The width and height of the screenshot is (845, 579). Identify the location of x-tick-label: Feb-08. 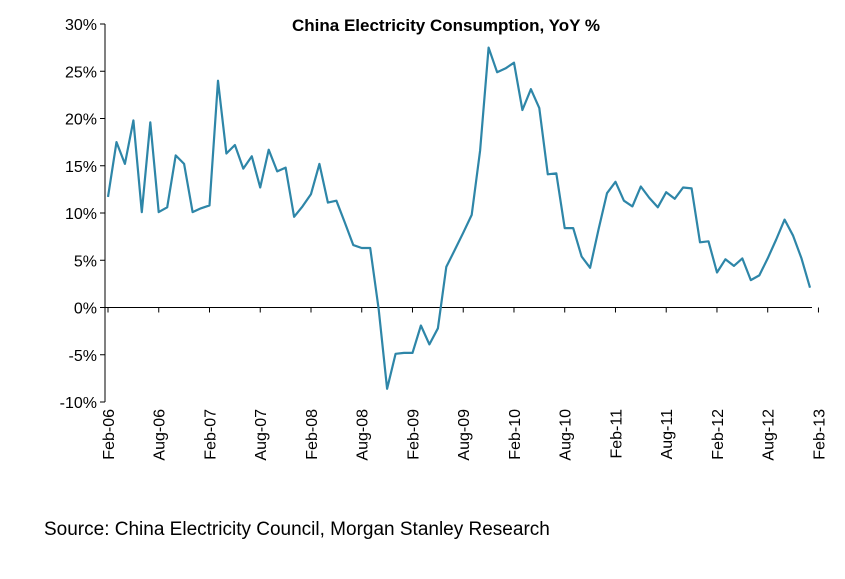
(312, 434).